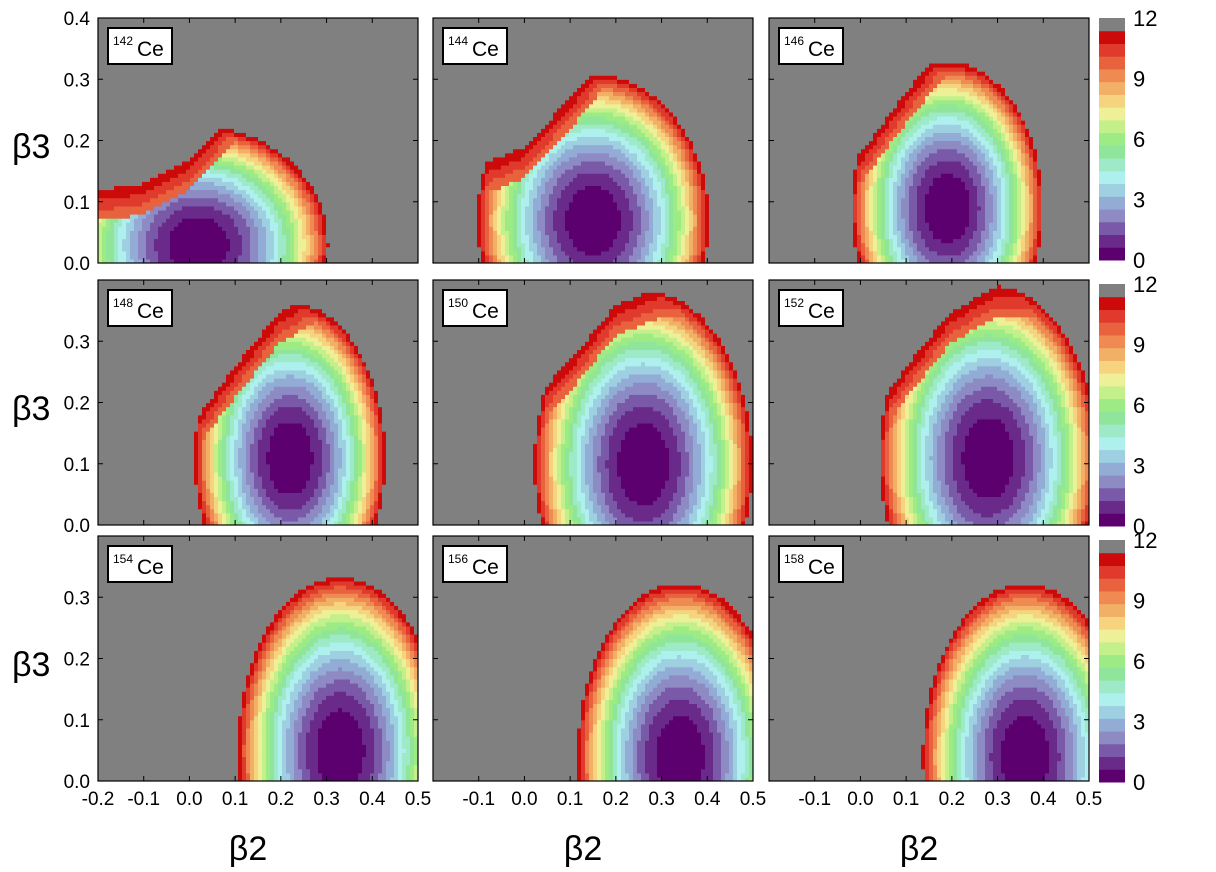 Image resolution: width=1216 pixels, height=872 pixels. Describe the element at coordinates (794, 559) in the screenshot. I see `nucleus-mass: 158` at that location.